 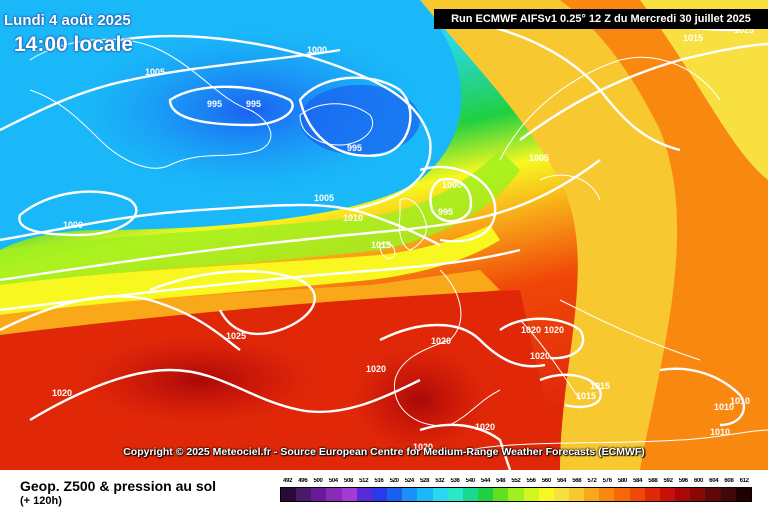 I want to click on color-scale-label: 516, so click(x=379, y=481).